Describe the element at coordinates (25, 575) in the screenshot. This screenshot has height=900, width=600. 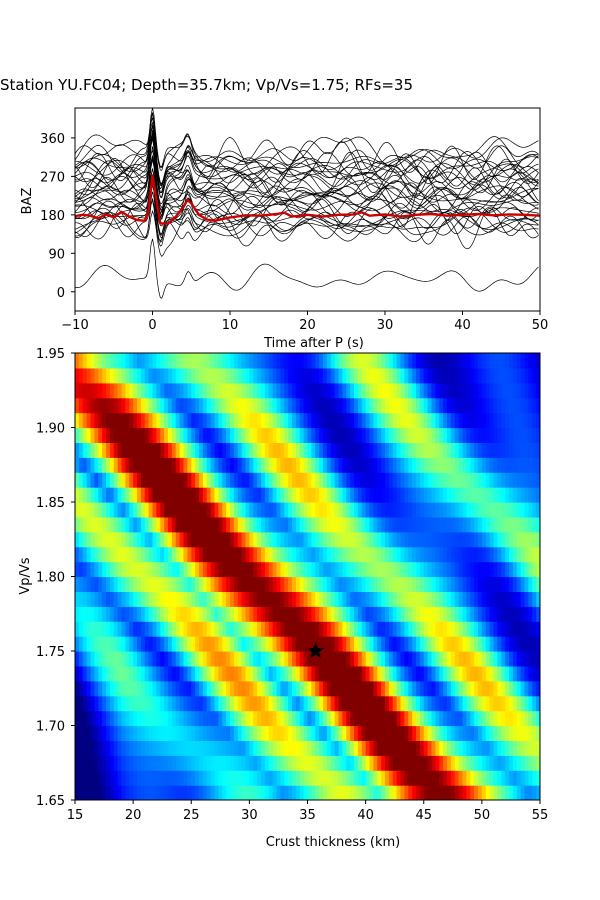
I see `hk-y-label: Vp/Vs` at that location.